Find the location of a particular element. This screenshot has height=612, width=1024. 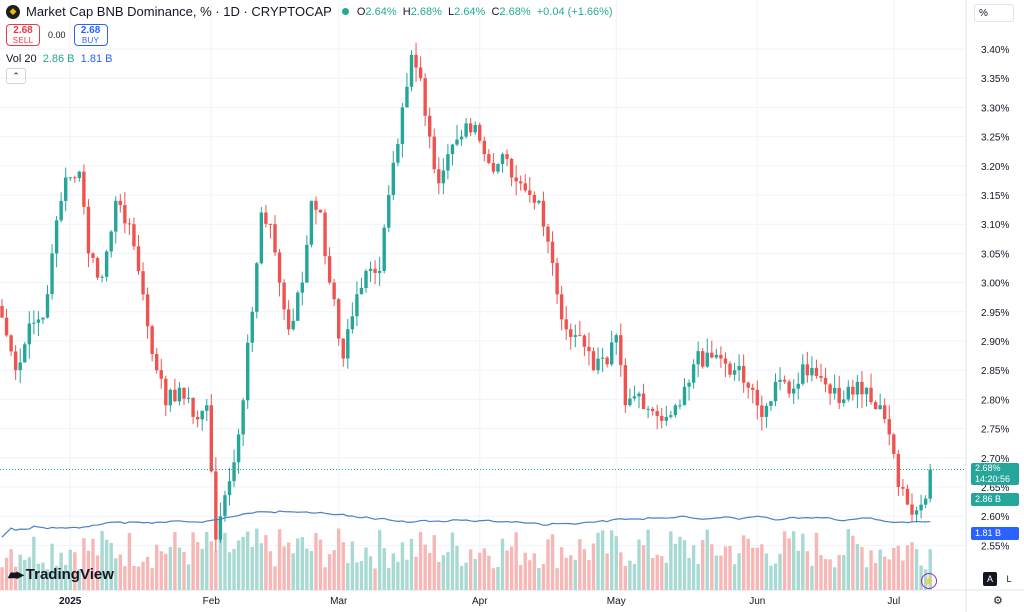

volume-legend: Vol 20 2.86 B 1.81 B is located at coordinates (59, 59).